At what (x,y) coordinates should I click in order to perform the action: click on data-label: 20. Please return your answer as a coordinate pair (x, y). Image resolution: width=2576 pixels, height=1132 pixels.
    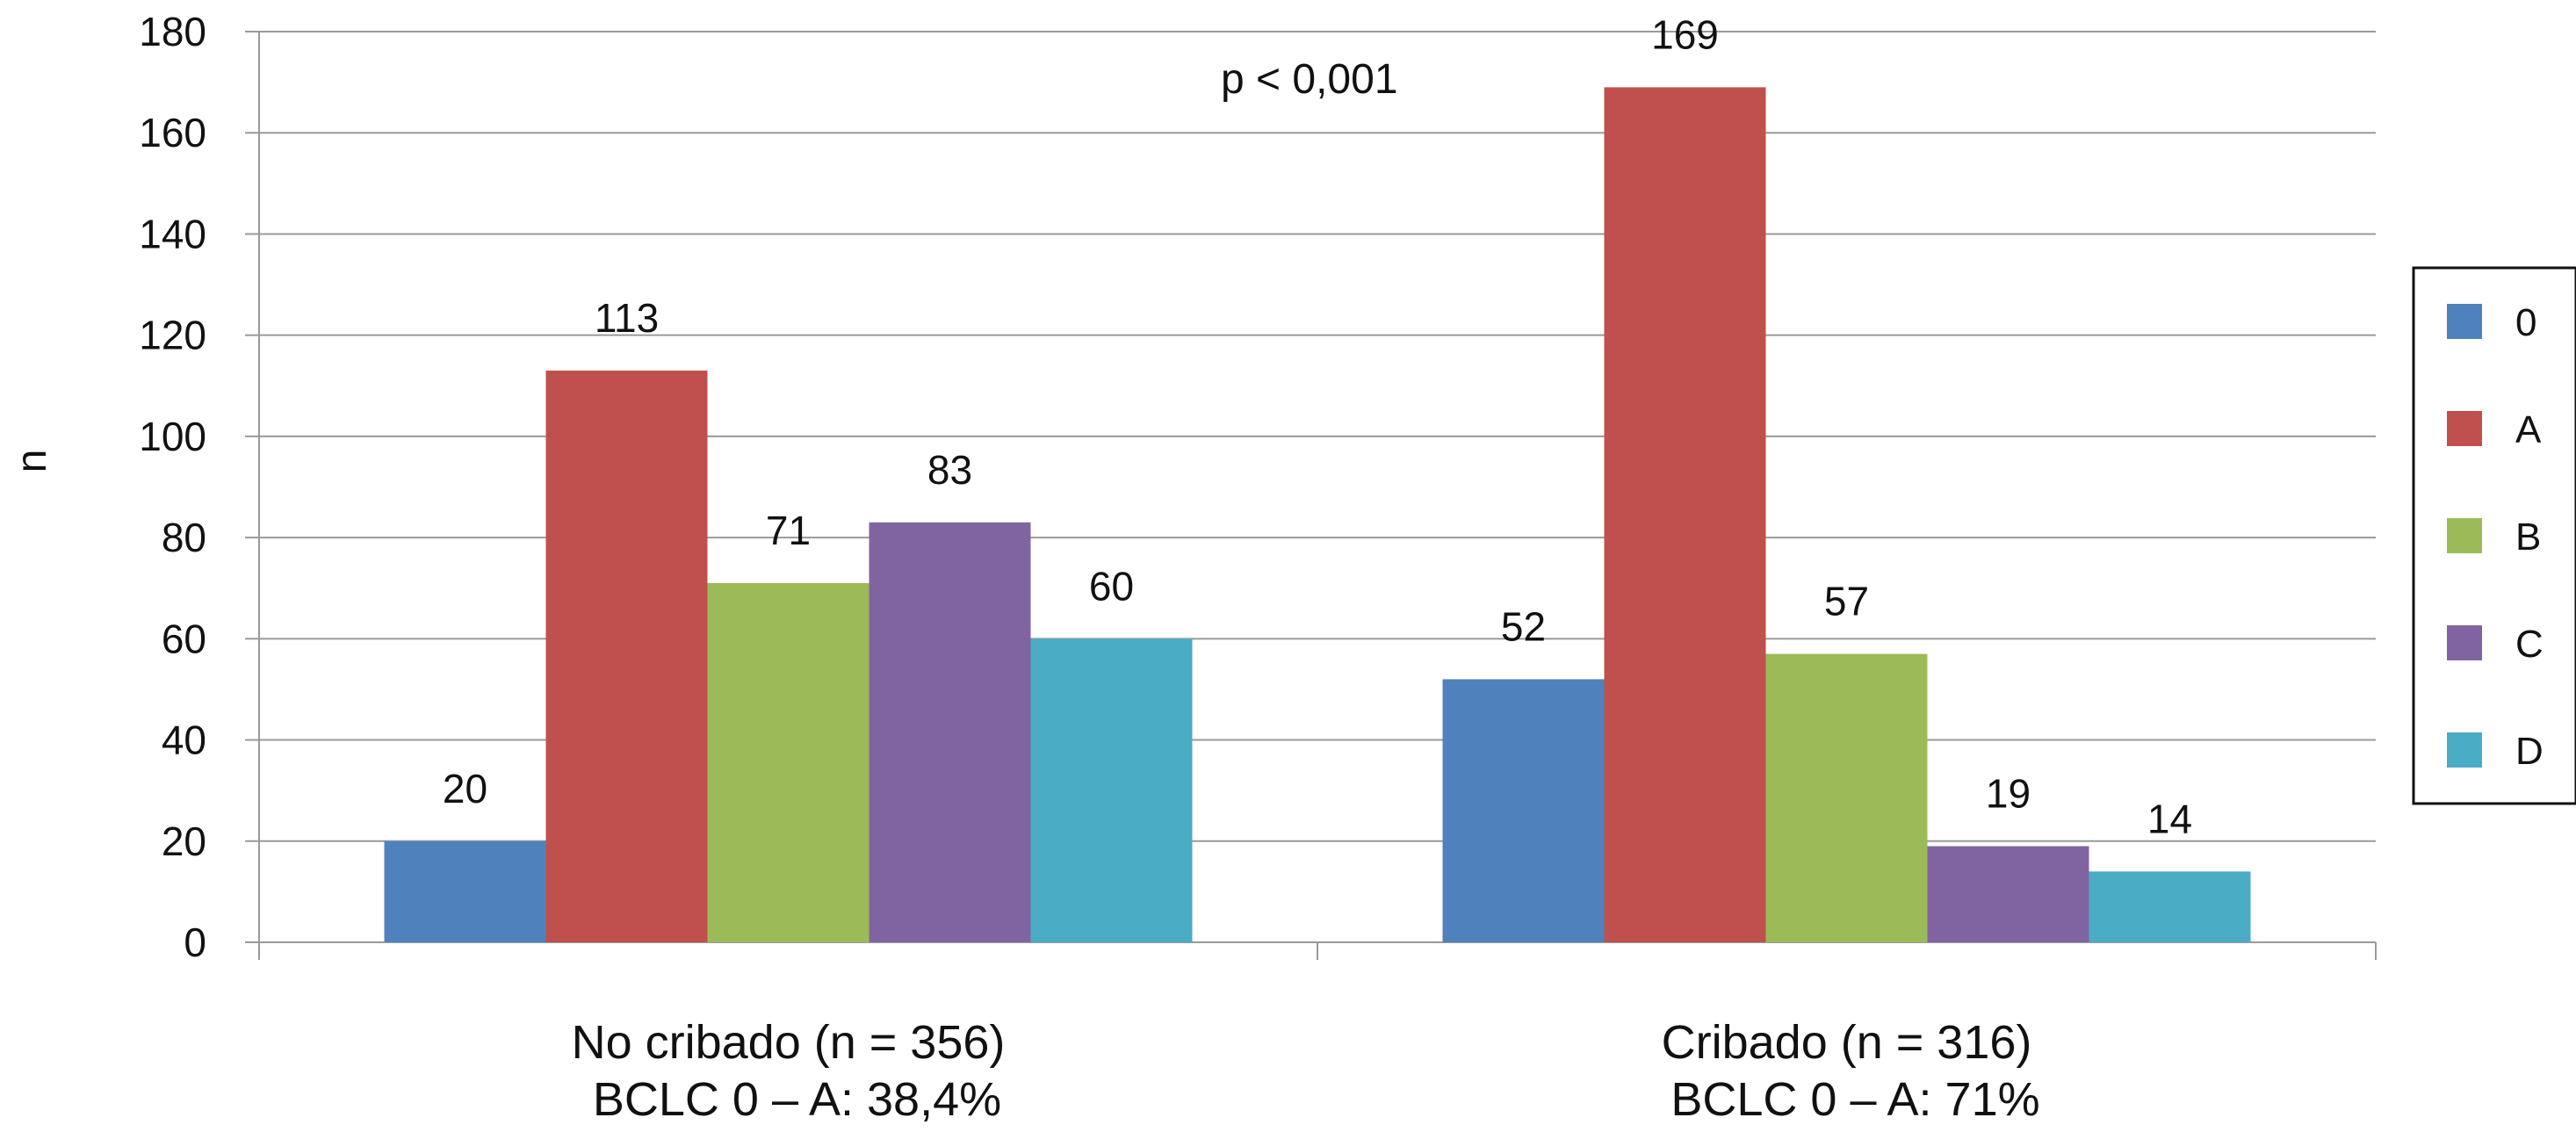
    Looking at the image, I should click on (465, 789).